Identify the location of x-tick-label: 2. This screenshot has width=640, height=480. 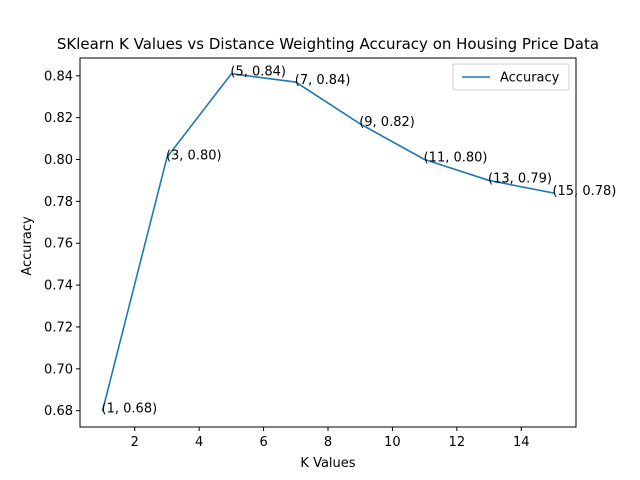
(135, 442).